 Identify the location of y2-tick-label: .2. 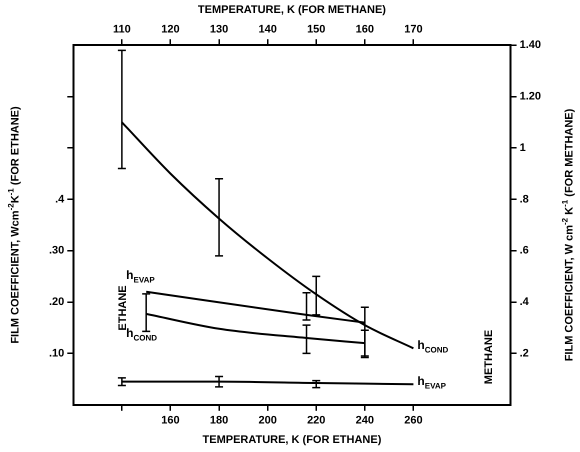
(524, 353).